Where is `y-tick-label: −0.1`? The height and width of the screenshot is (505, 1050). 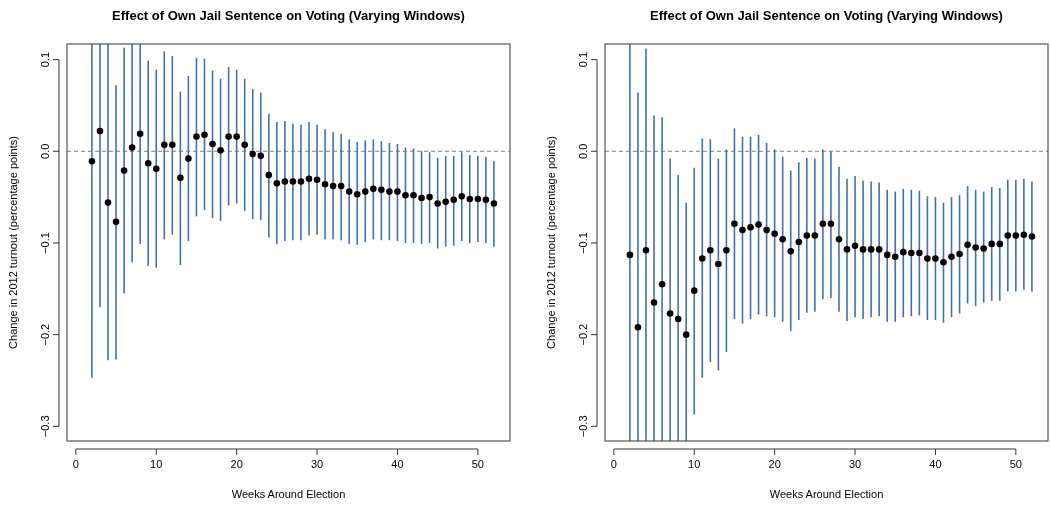
y-tick-label: −0.1 is located at coordinates (583, 243).